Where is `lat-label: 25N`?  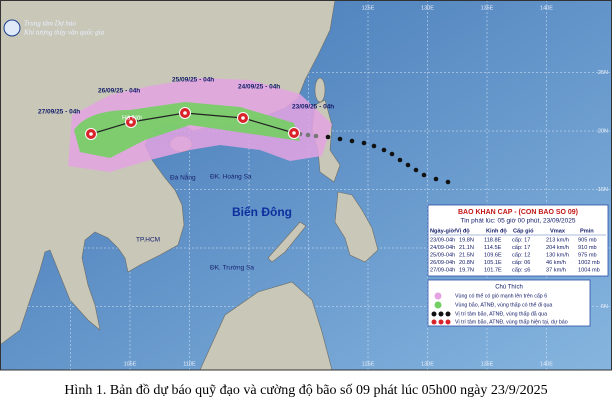 lat-label: 25N is located at coordinates (603, 73).